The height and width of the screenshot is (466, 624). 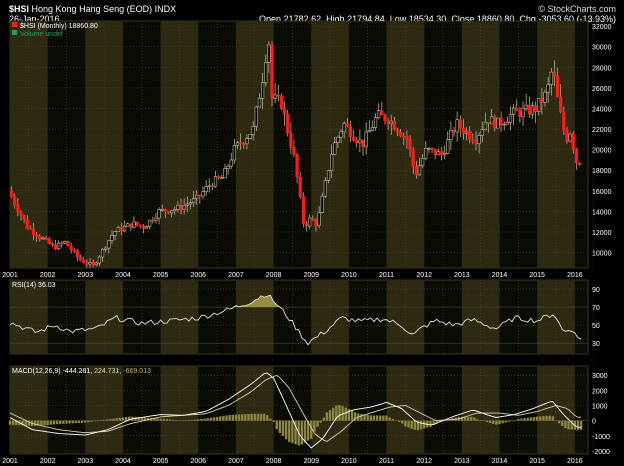 I want to click on price-x-tick-label: 2005, so click(x=161, y=275).